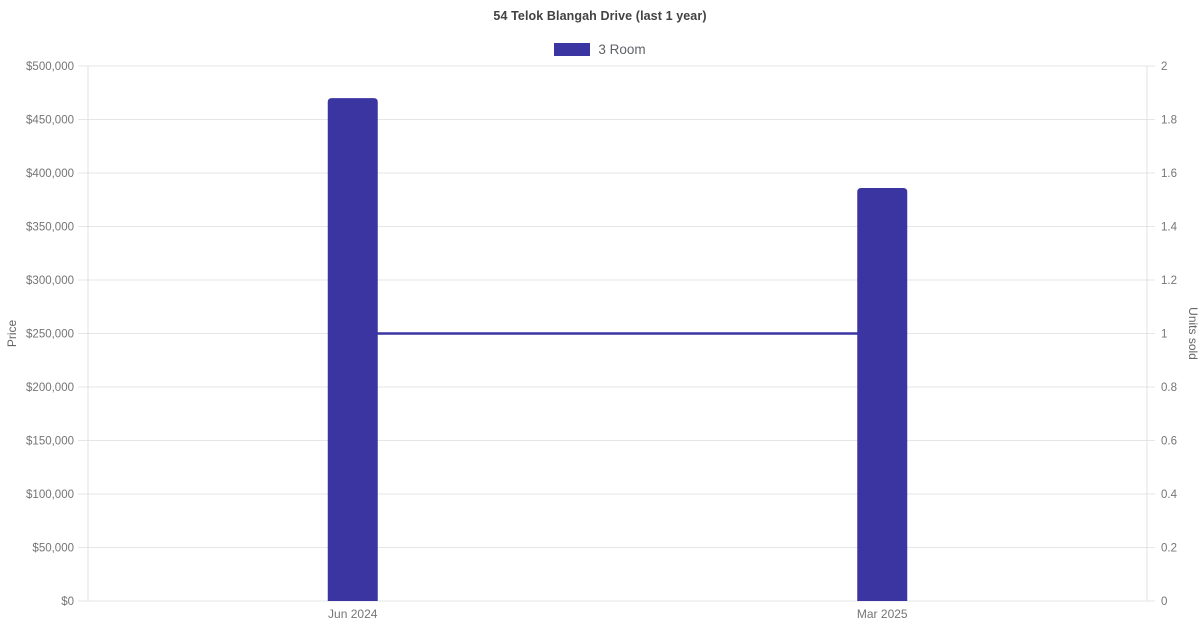  Describe the element at coordinates (1169, 281) in the screenshot. I see `y-right-tick-label: 1.2` at that location.